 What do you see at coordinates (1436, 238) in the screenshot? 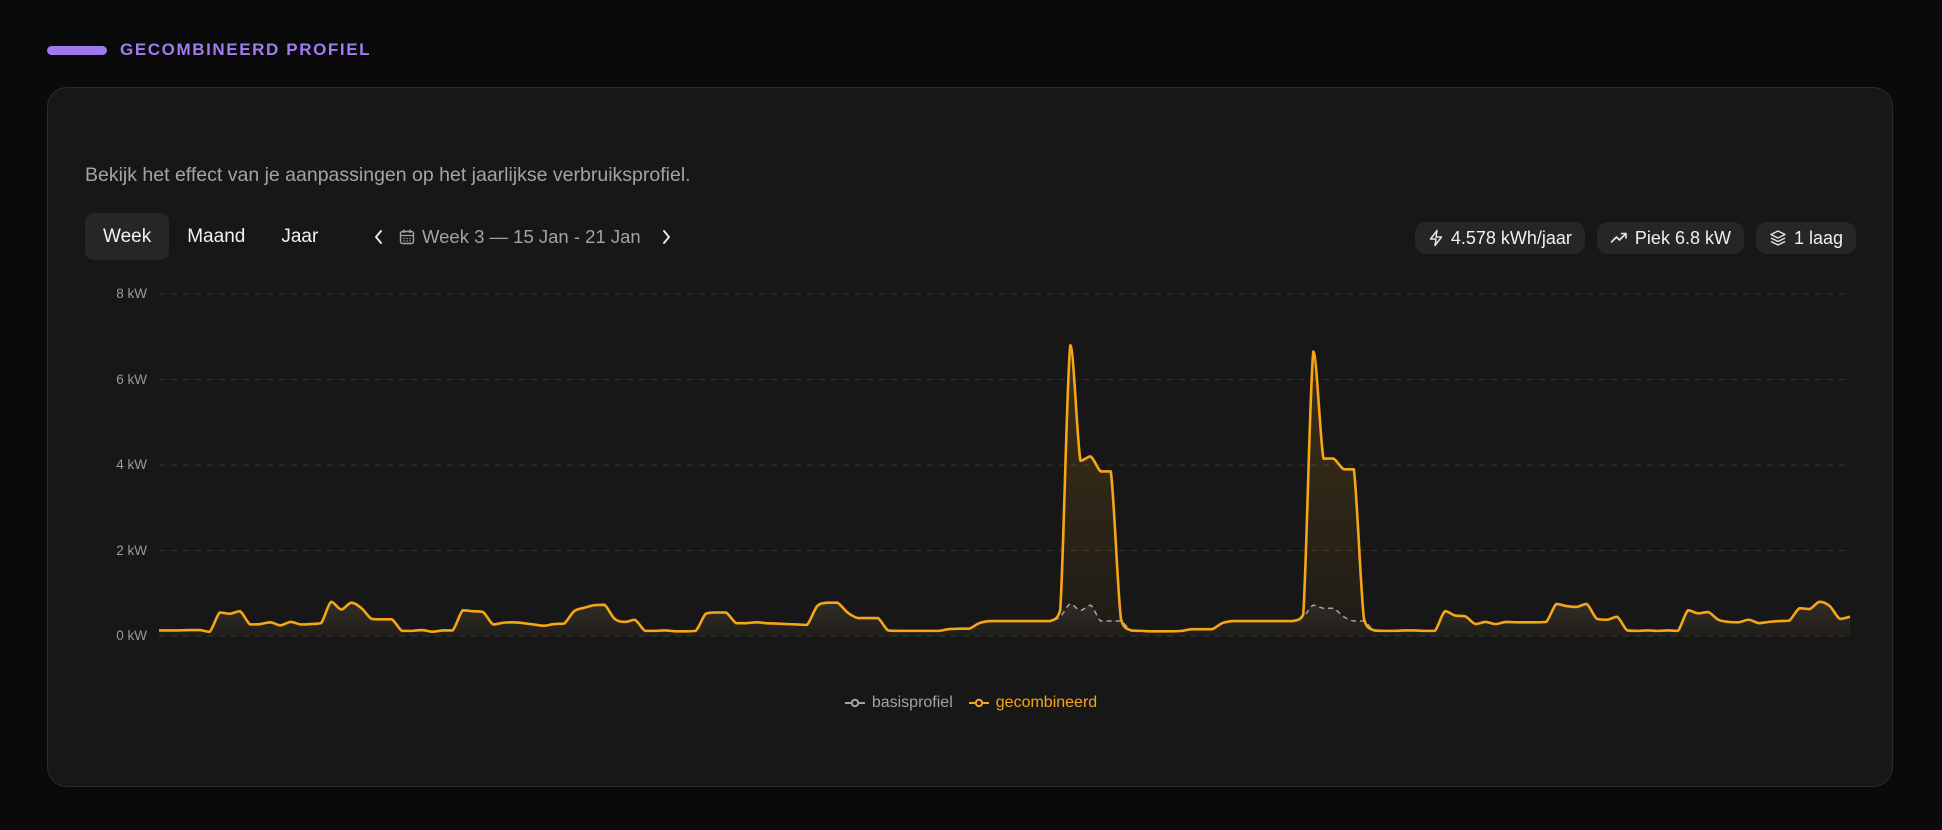
I see `zap-icon` at bounding box center [1436, 238].